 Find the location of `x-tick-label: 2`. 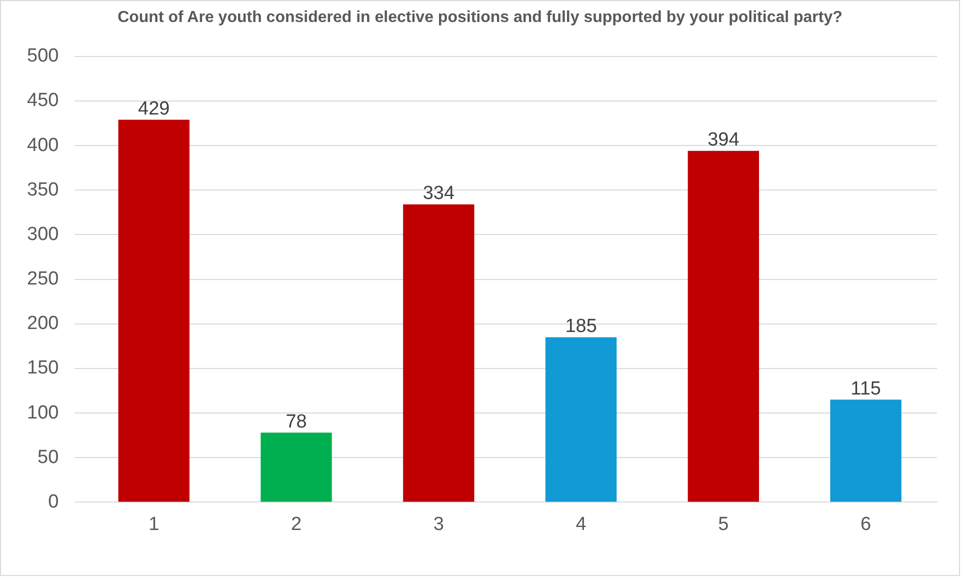

x-tick-label: 2 is located at coordinates (296, 524).